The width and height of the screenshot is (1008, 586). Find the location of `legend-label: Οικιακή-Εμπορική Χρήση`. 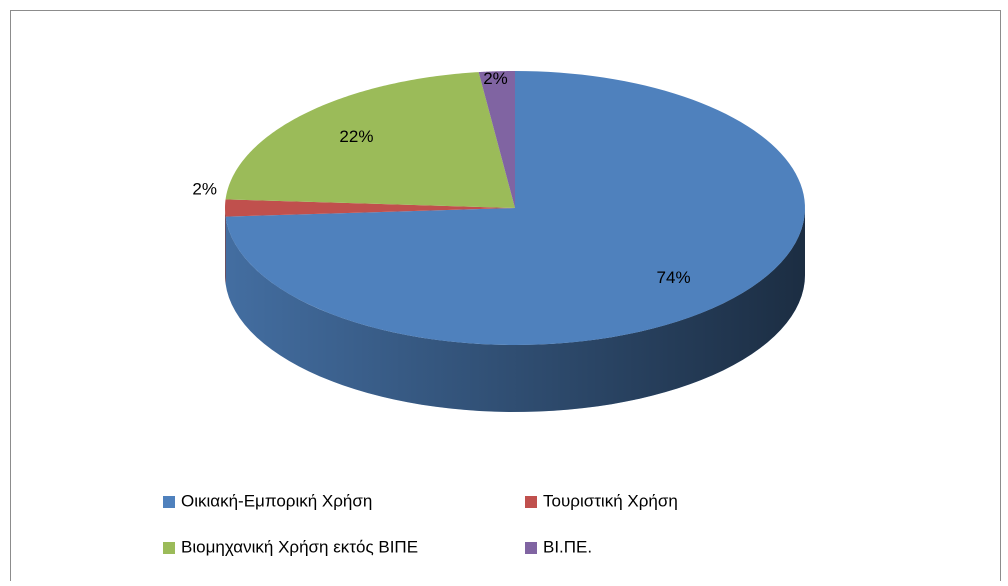

legend-label: Οικιακή-Εμπορική Χρήση is located at coordinates (276, 500).